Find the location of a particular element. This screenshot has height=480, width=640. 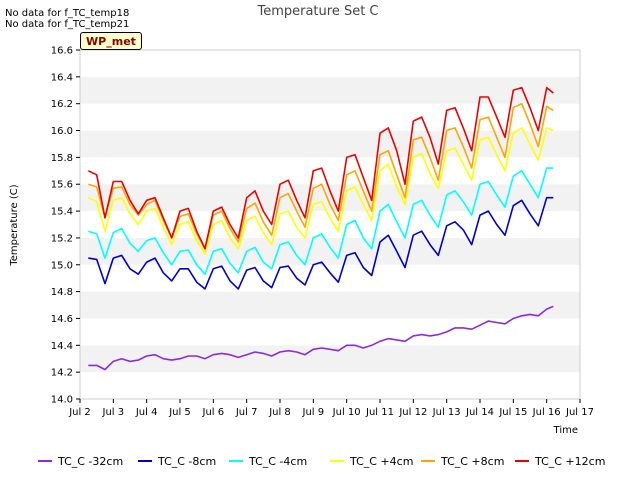

x-tick-label: Jul 2 is located at coordinates (79, 412).